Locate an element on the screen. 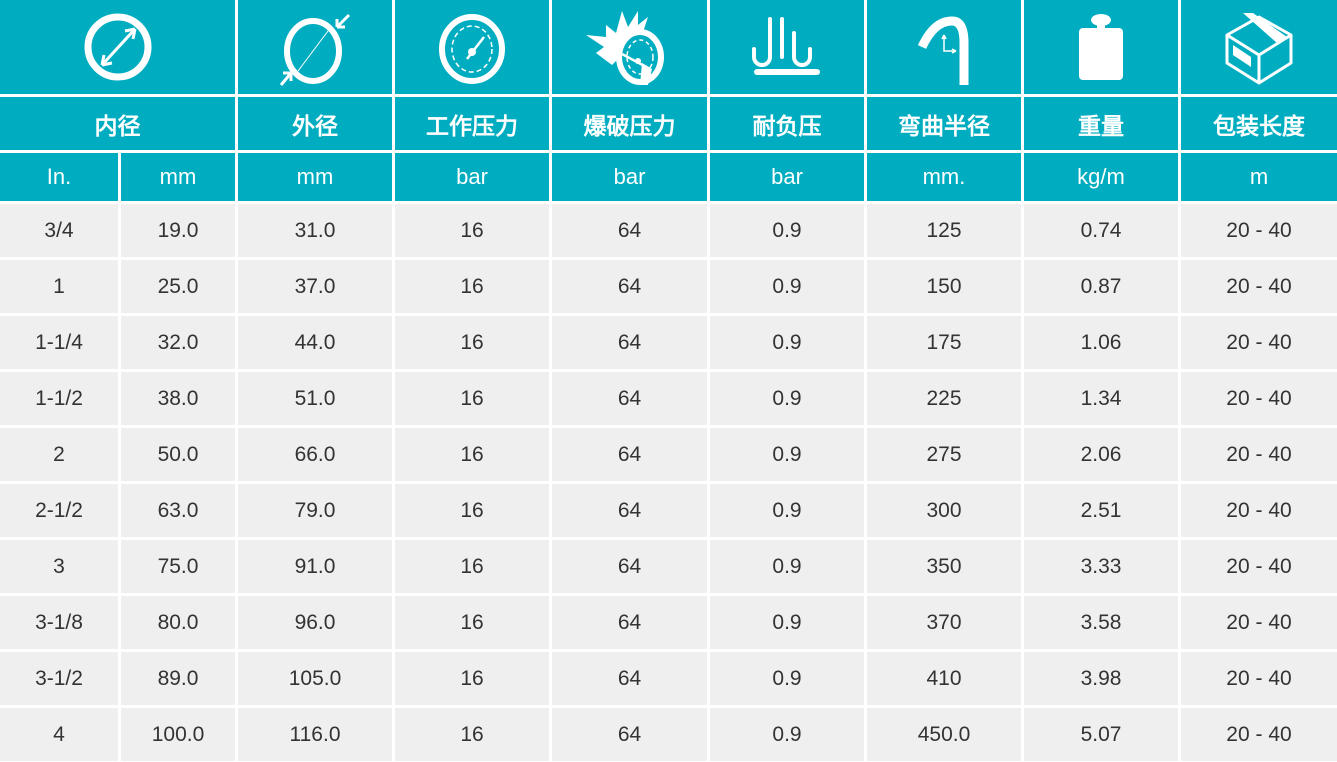 This screenshot has height=762, width=1337. table-cell: 1.34 is located at coordinates (1101, 398).